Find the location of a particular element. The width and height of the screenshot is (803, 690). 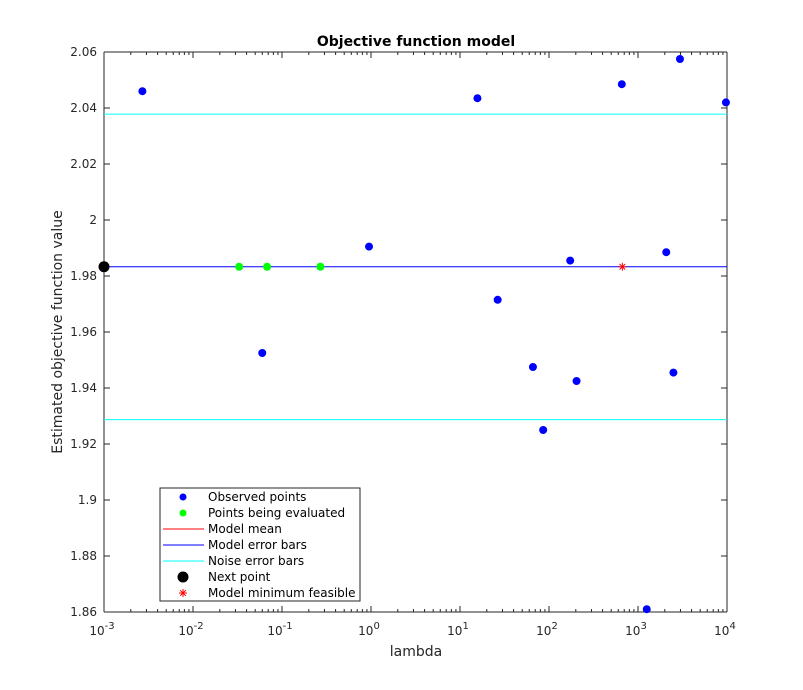

x-tick-label: 10³ is located at coordinates (636, 629).